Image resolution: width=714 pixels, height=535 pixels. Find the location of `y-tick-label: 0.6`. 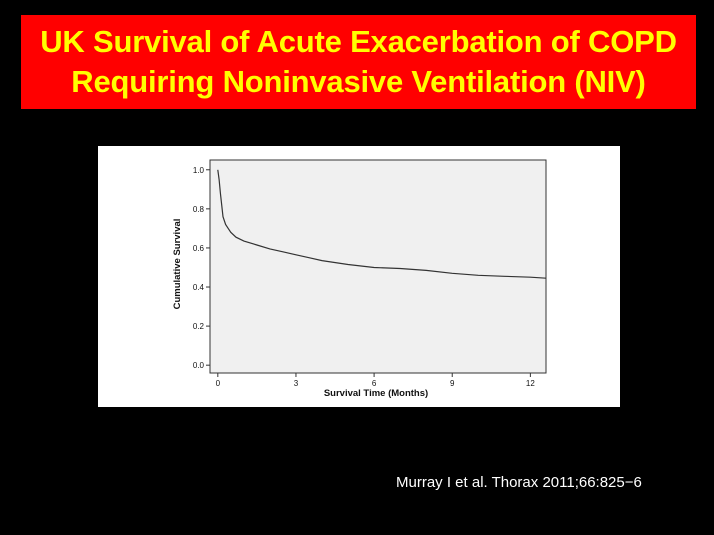

y-tick-label: 0.6 is located at coordinates (199, 248).